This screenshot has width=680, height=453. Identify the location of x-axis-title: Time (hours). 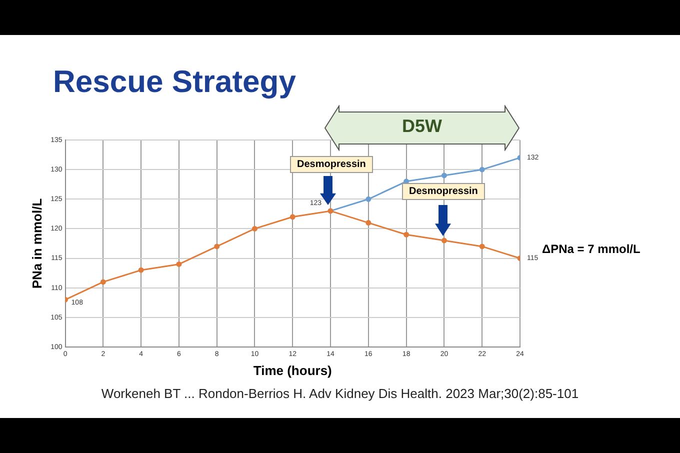
(292, 370).